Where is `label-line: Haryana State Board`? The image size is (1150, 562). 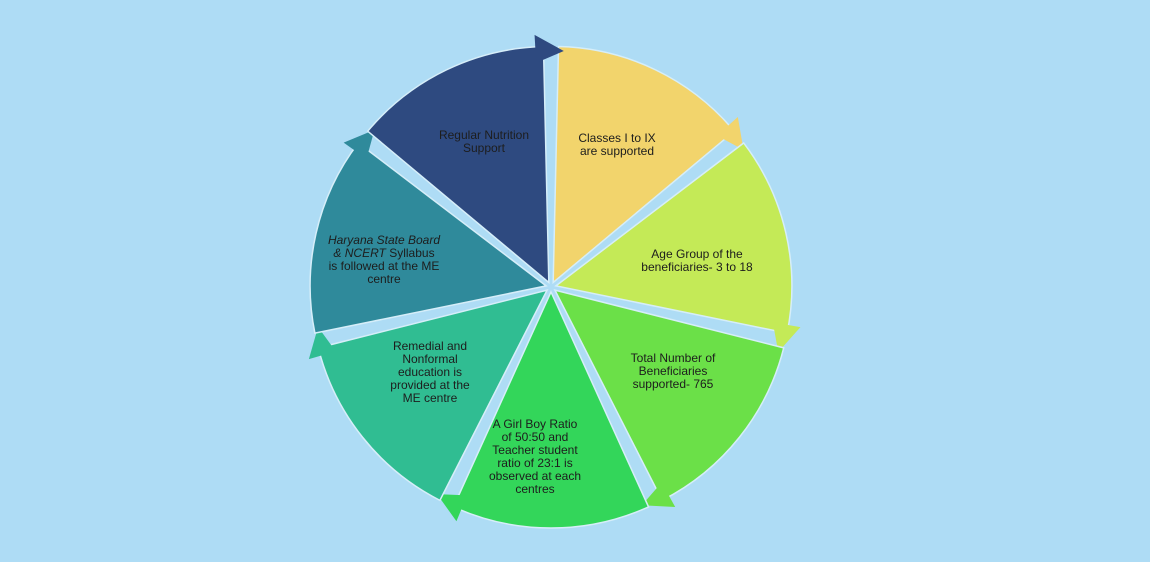
label-line: Haryana State Board is located at coordinates (384, 240).